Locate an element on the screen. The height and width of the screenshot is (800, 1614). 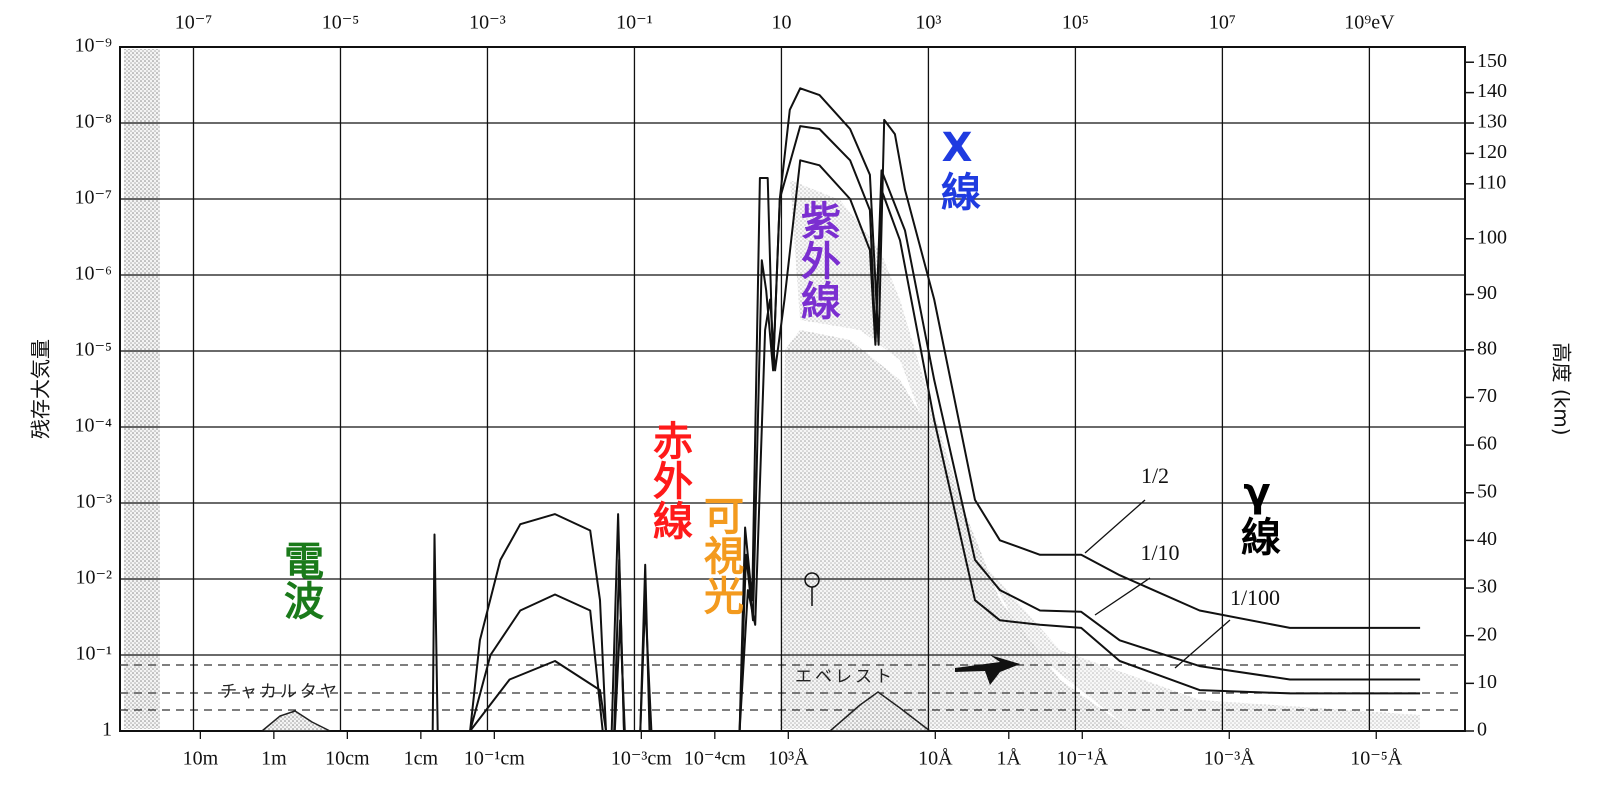
y-tick-label: 1 is located at coordinates (107, 730).